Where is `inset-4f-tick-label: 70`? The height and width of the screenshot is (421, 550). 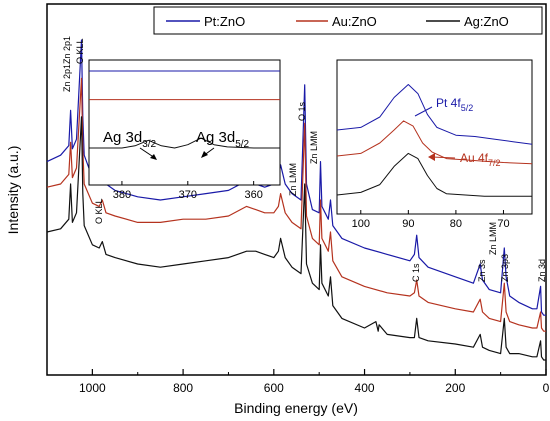 inset-4f-tick-label: 70 is located at coordinates (503, 224).